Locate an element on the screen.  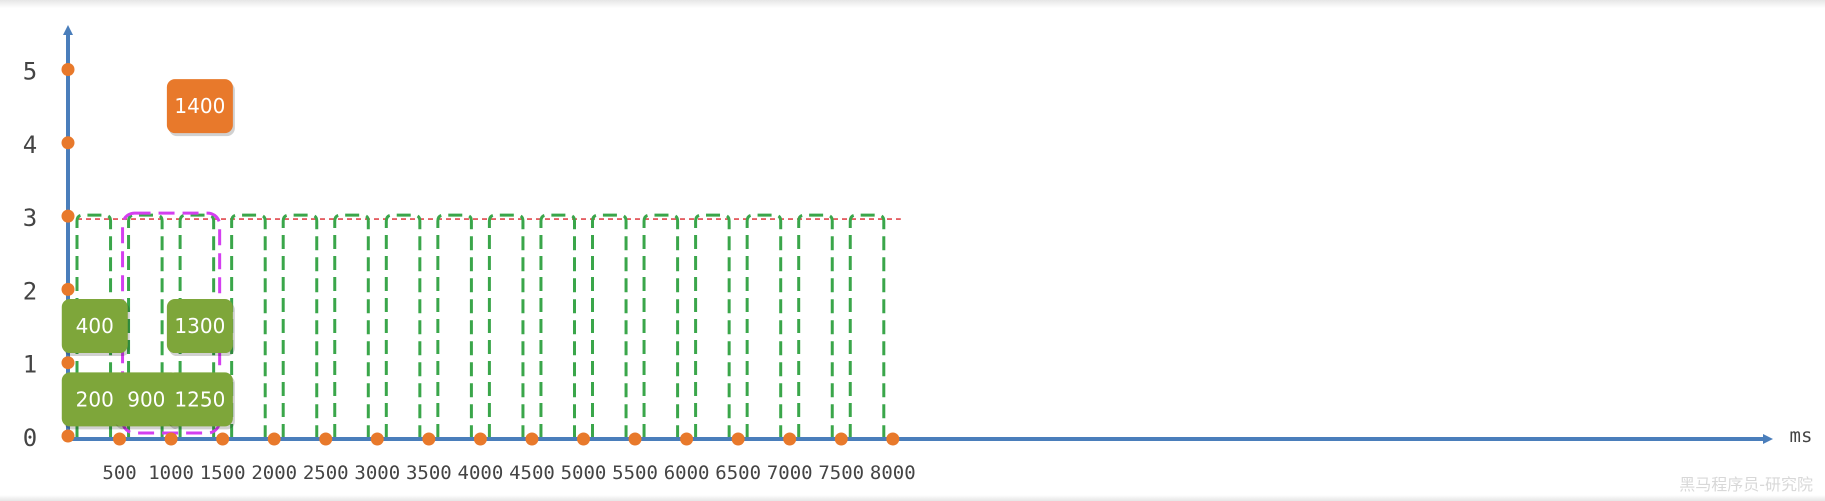
x-tick-label: 5000 is located at coordinates (584, 473).